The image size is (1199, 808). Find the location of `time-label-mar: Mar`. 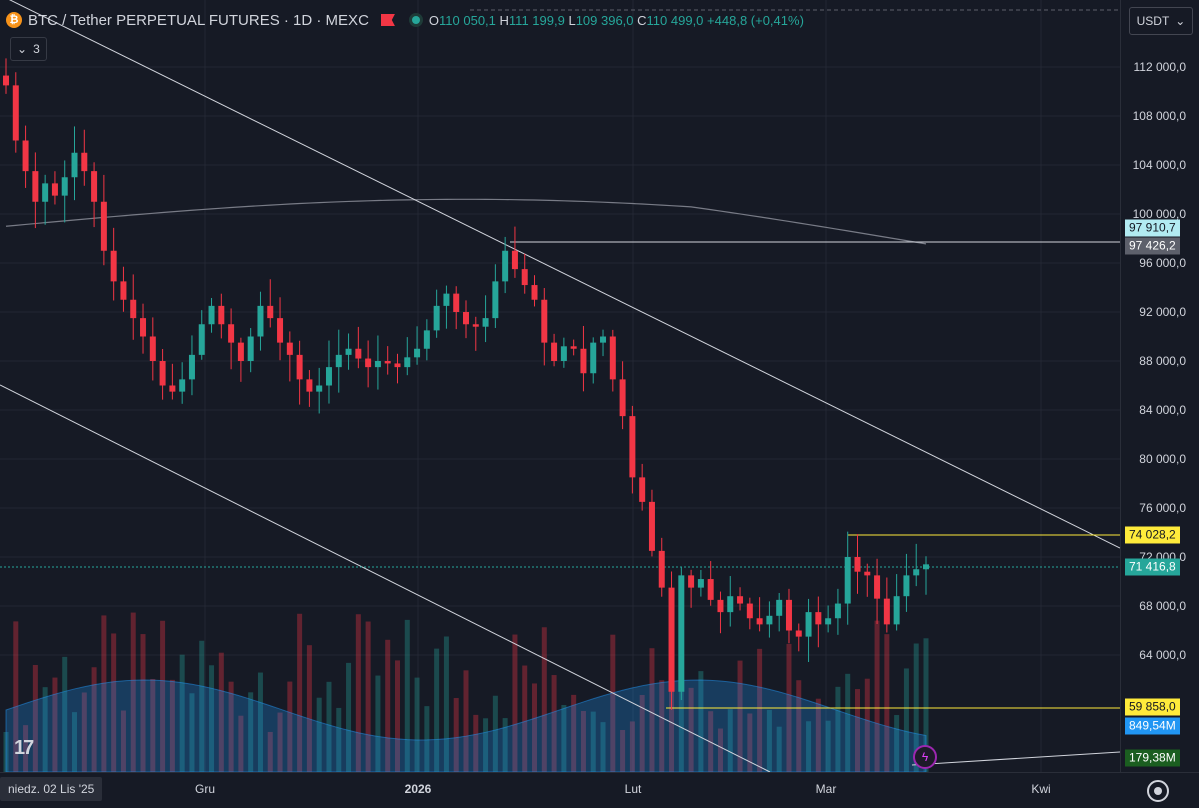

time-label-mar: Mar is located at coordinates (826, 789).